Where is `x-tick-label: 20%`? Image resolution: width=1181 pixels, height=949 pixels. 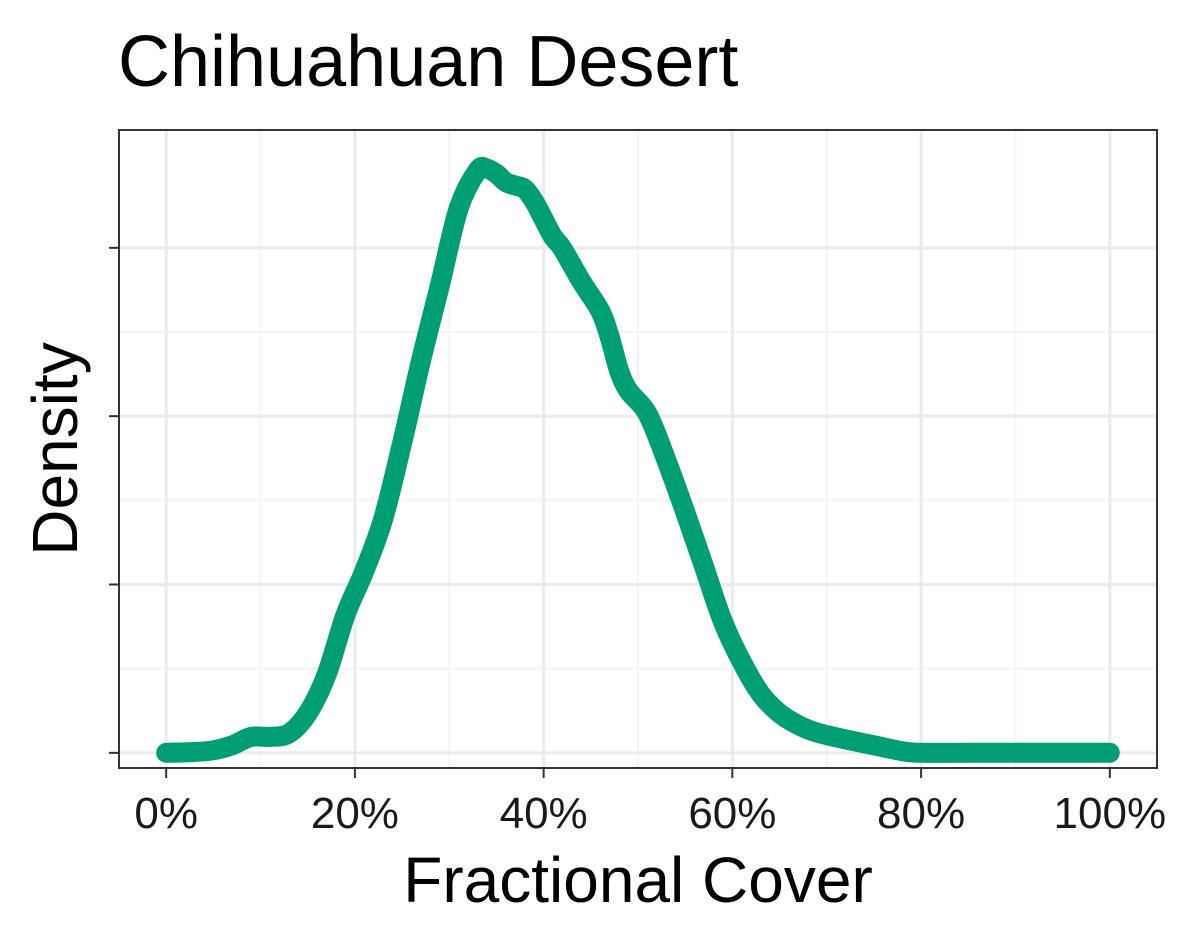
x-tick-label: 20% is located at coordinates (355, 813).